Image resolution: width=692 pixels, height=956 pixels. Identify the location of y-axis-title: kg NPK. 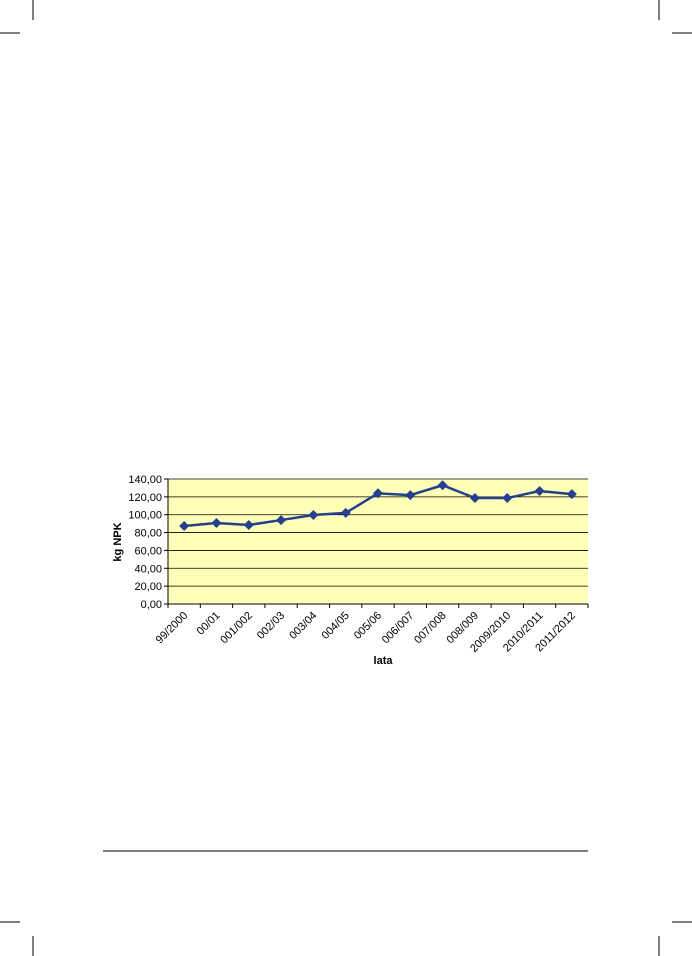
(118, 541).